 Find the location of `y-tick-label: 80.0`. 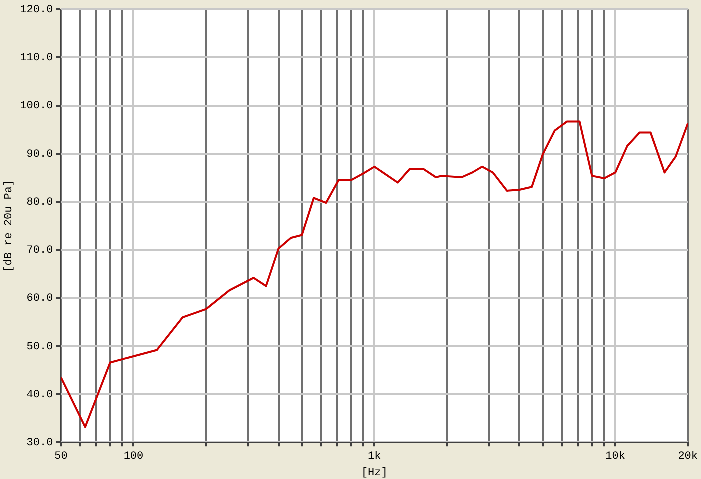

y-tick-label: 80.0 is located at coordinates (40, 202).